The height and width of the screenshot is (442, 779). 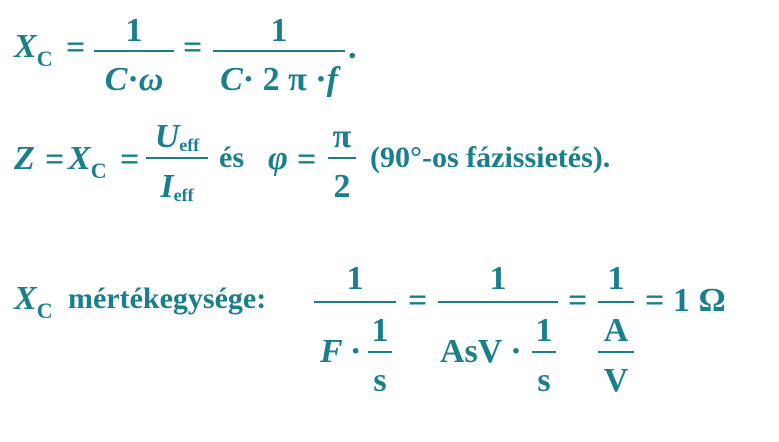 I want to click on fraction-pi-over-2: π 2, so click(x=342, y=162).